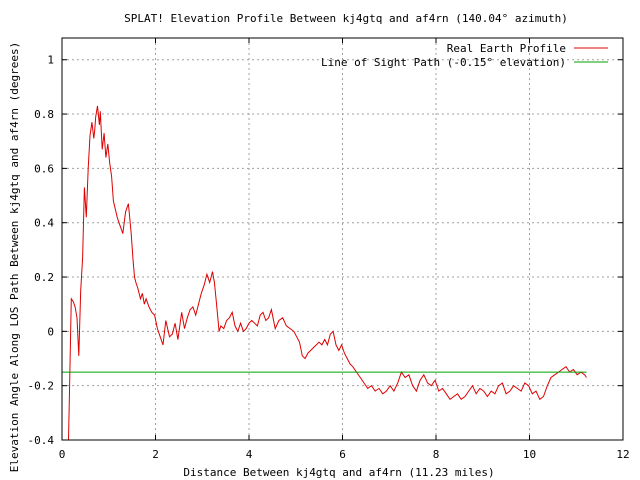  Describe the element at coordinates (249, 454) in the screenshot. I see `x-tick-label: 4` at that location.